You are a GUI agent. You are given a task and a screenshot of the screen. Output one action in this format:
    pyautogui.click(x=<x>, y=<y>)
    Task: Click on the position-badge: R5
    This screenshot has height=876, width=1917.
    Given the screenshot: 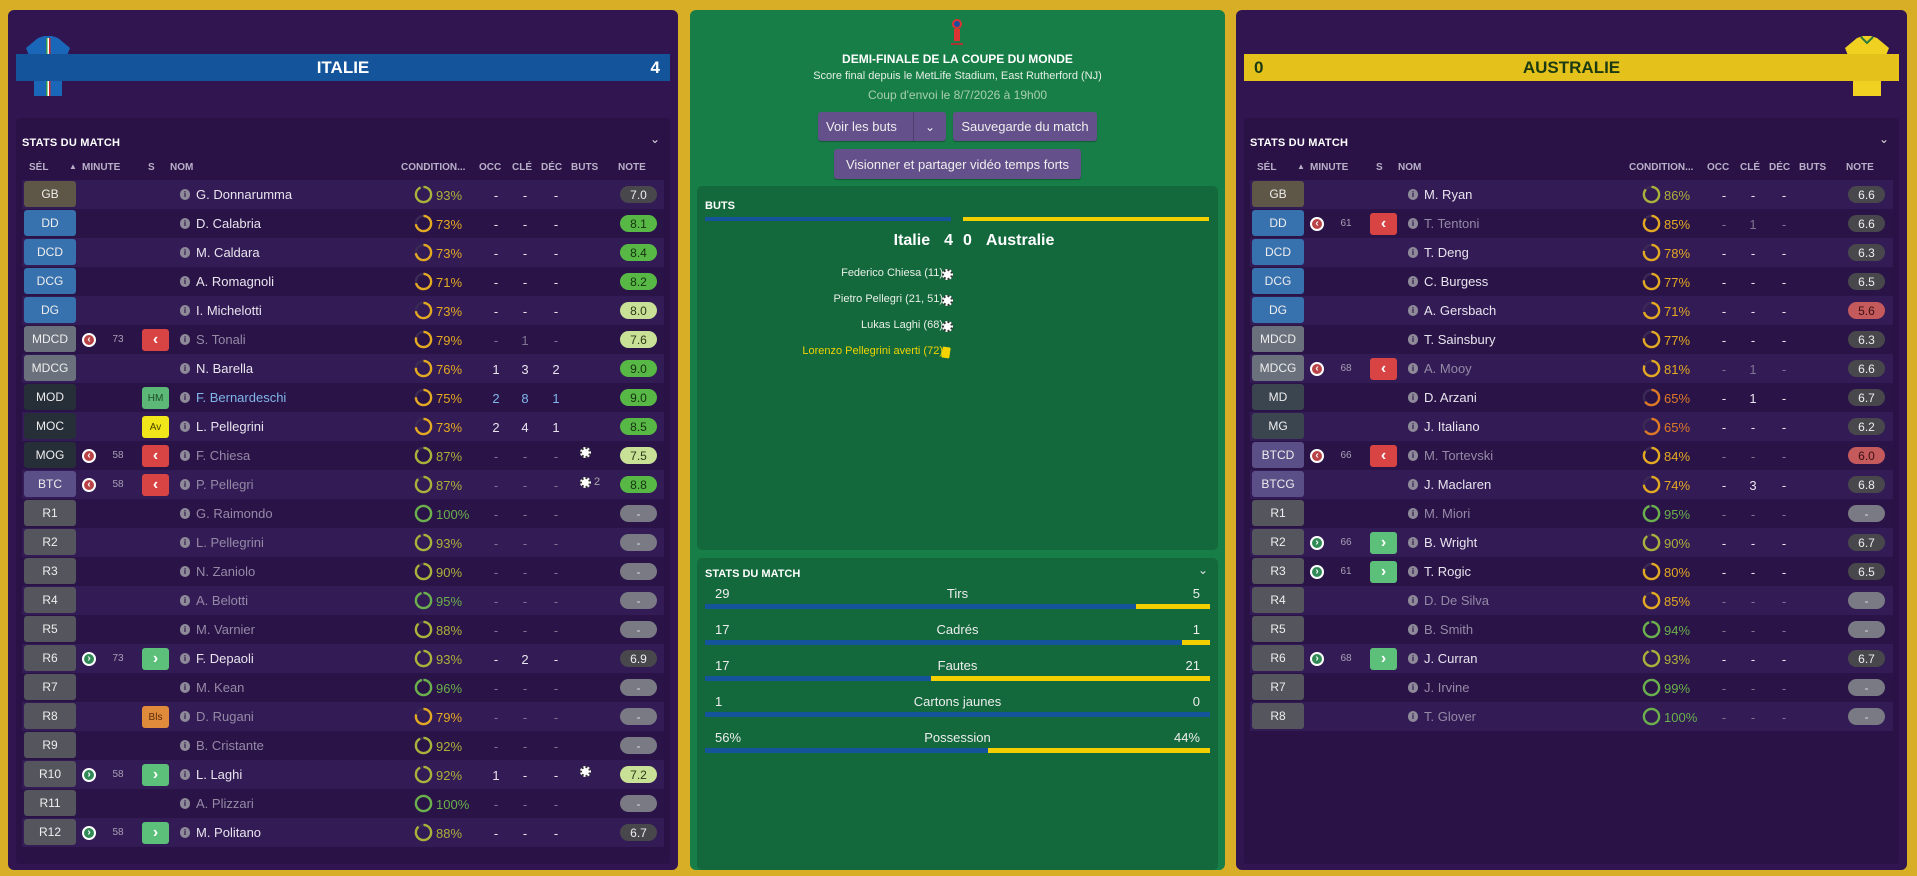 What is the action you would take?
    pyautogui.click(x=50, y=629)
    